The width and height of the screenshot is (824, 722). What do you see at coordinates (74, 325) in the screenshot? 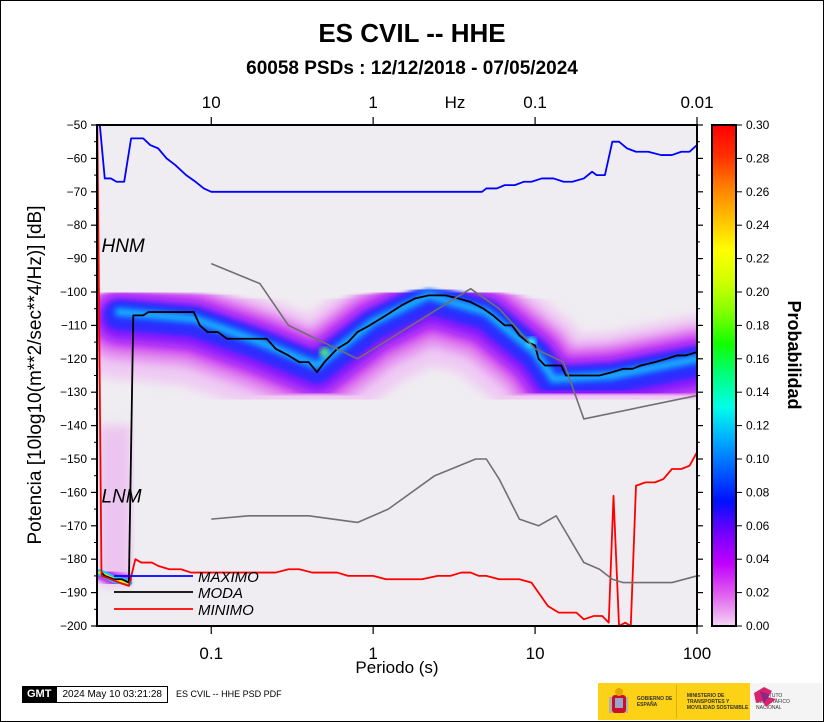
I see `y-tick-label: −110` at bounding box center [74, 325].